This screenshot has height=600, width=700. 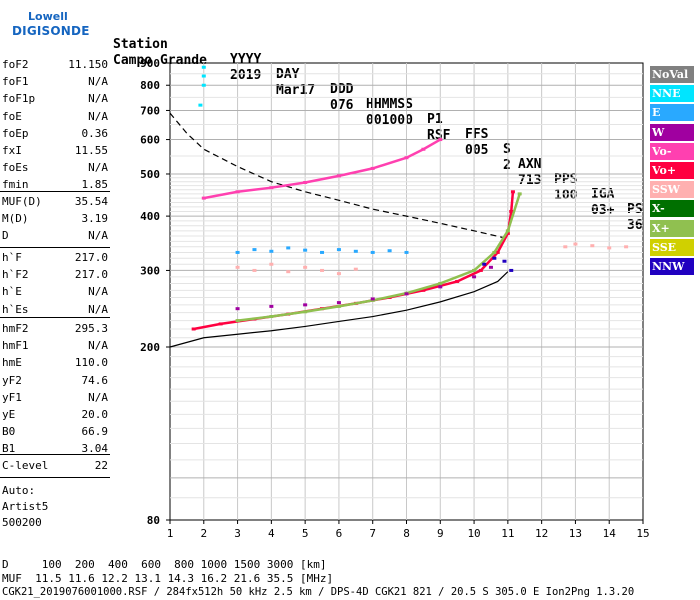 What do you see at coordinates (305, 533) in the screenshot?
I see `x-tick-label: 5` at bounding box center [305, 533].